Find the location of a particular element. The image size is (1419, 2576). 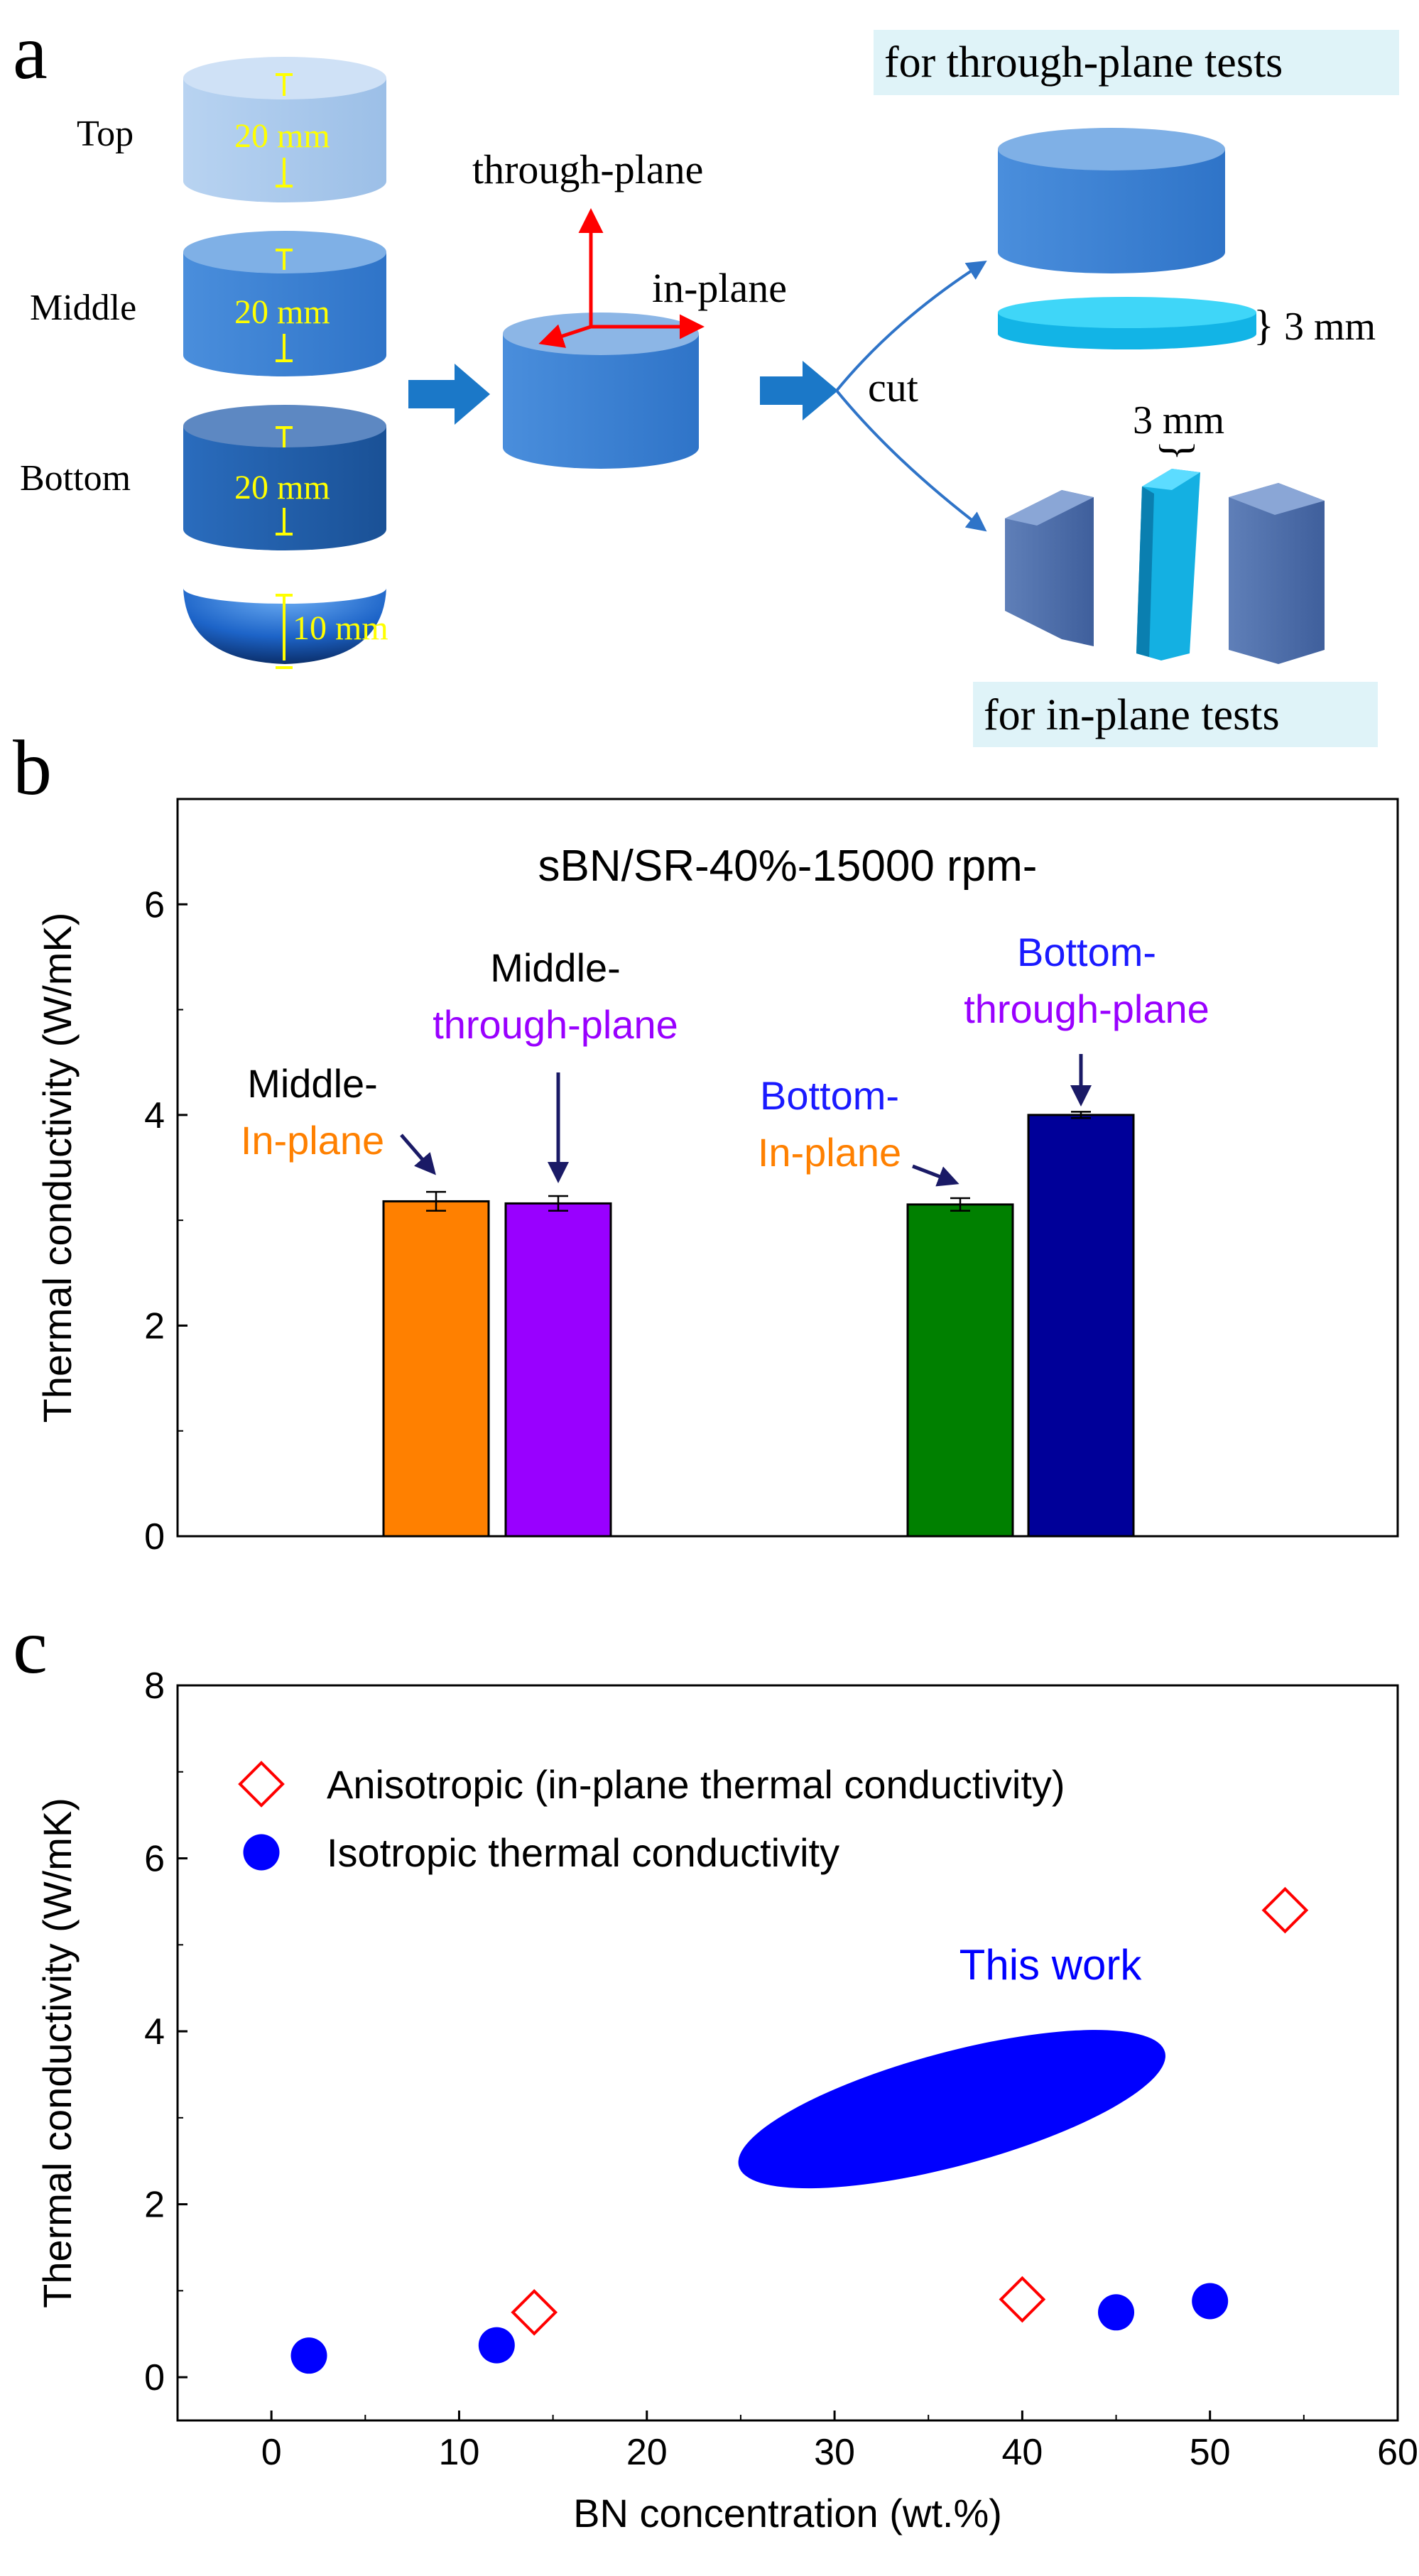

x-tick-label: 60 is located at coordinates (1397, 2452).